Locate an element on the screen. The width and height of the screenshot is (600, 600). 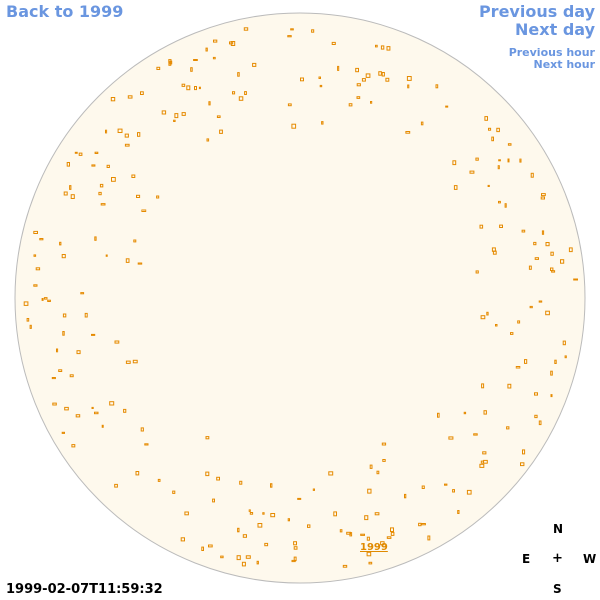
back-link: Back to 1999 is located at coordinates (65, 11).